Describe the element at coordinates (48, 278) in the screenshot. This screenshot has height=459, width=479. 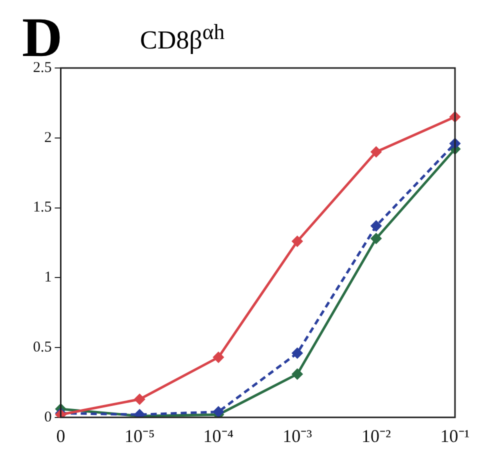
I see `y-tick-label: 1` at that location.